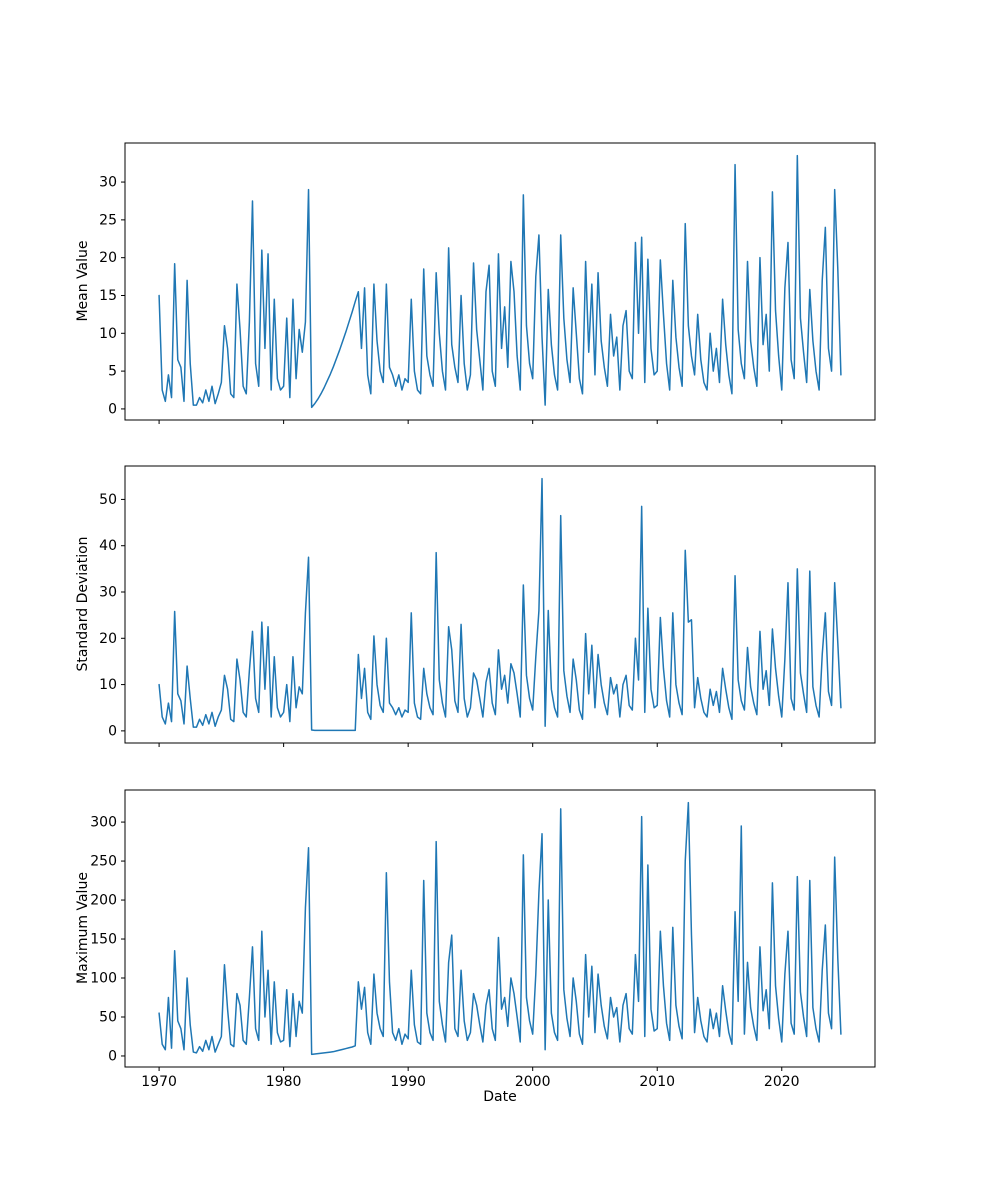 This screenshot has width=1000, height=1200. What do you see at coordinates (112, 372) in the screenshot?
I see `y-tick-label: 5` at bounding box center [112, 372].